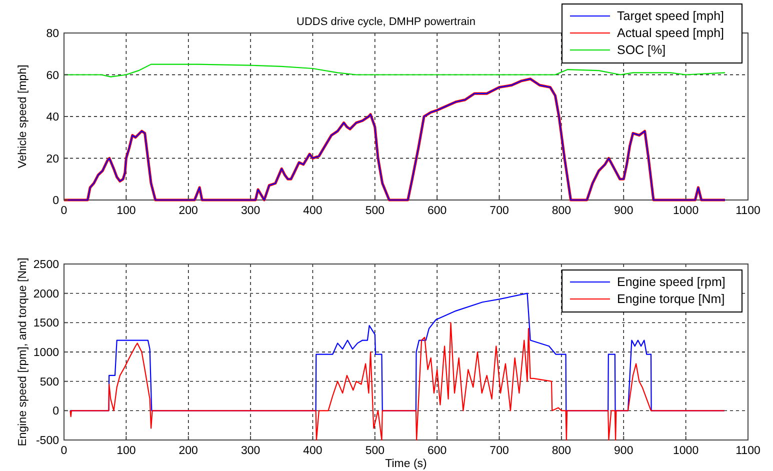 The height and width of the screenshot is (471, 773). Describe the element at coordinates (23, 352) in the screenshot. I see `y-axis-title: Engine speed [rpm], and torque [Nm]` at that location.